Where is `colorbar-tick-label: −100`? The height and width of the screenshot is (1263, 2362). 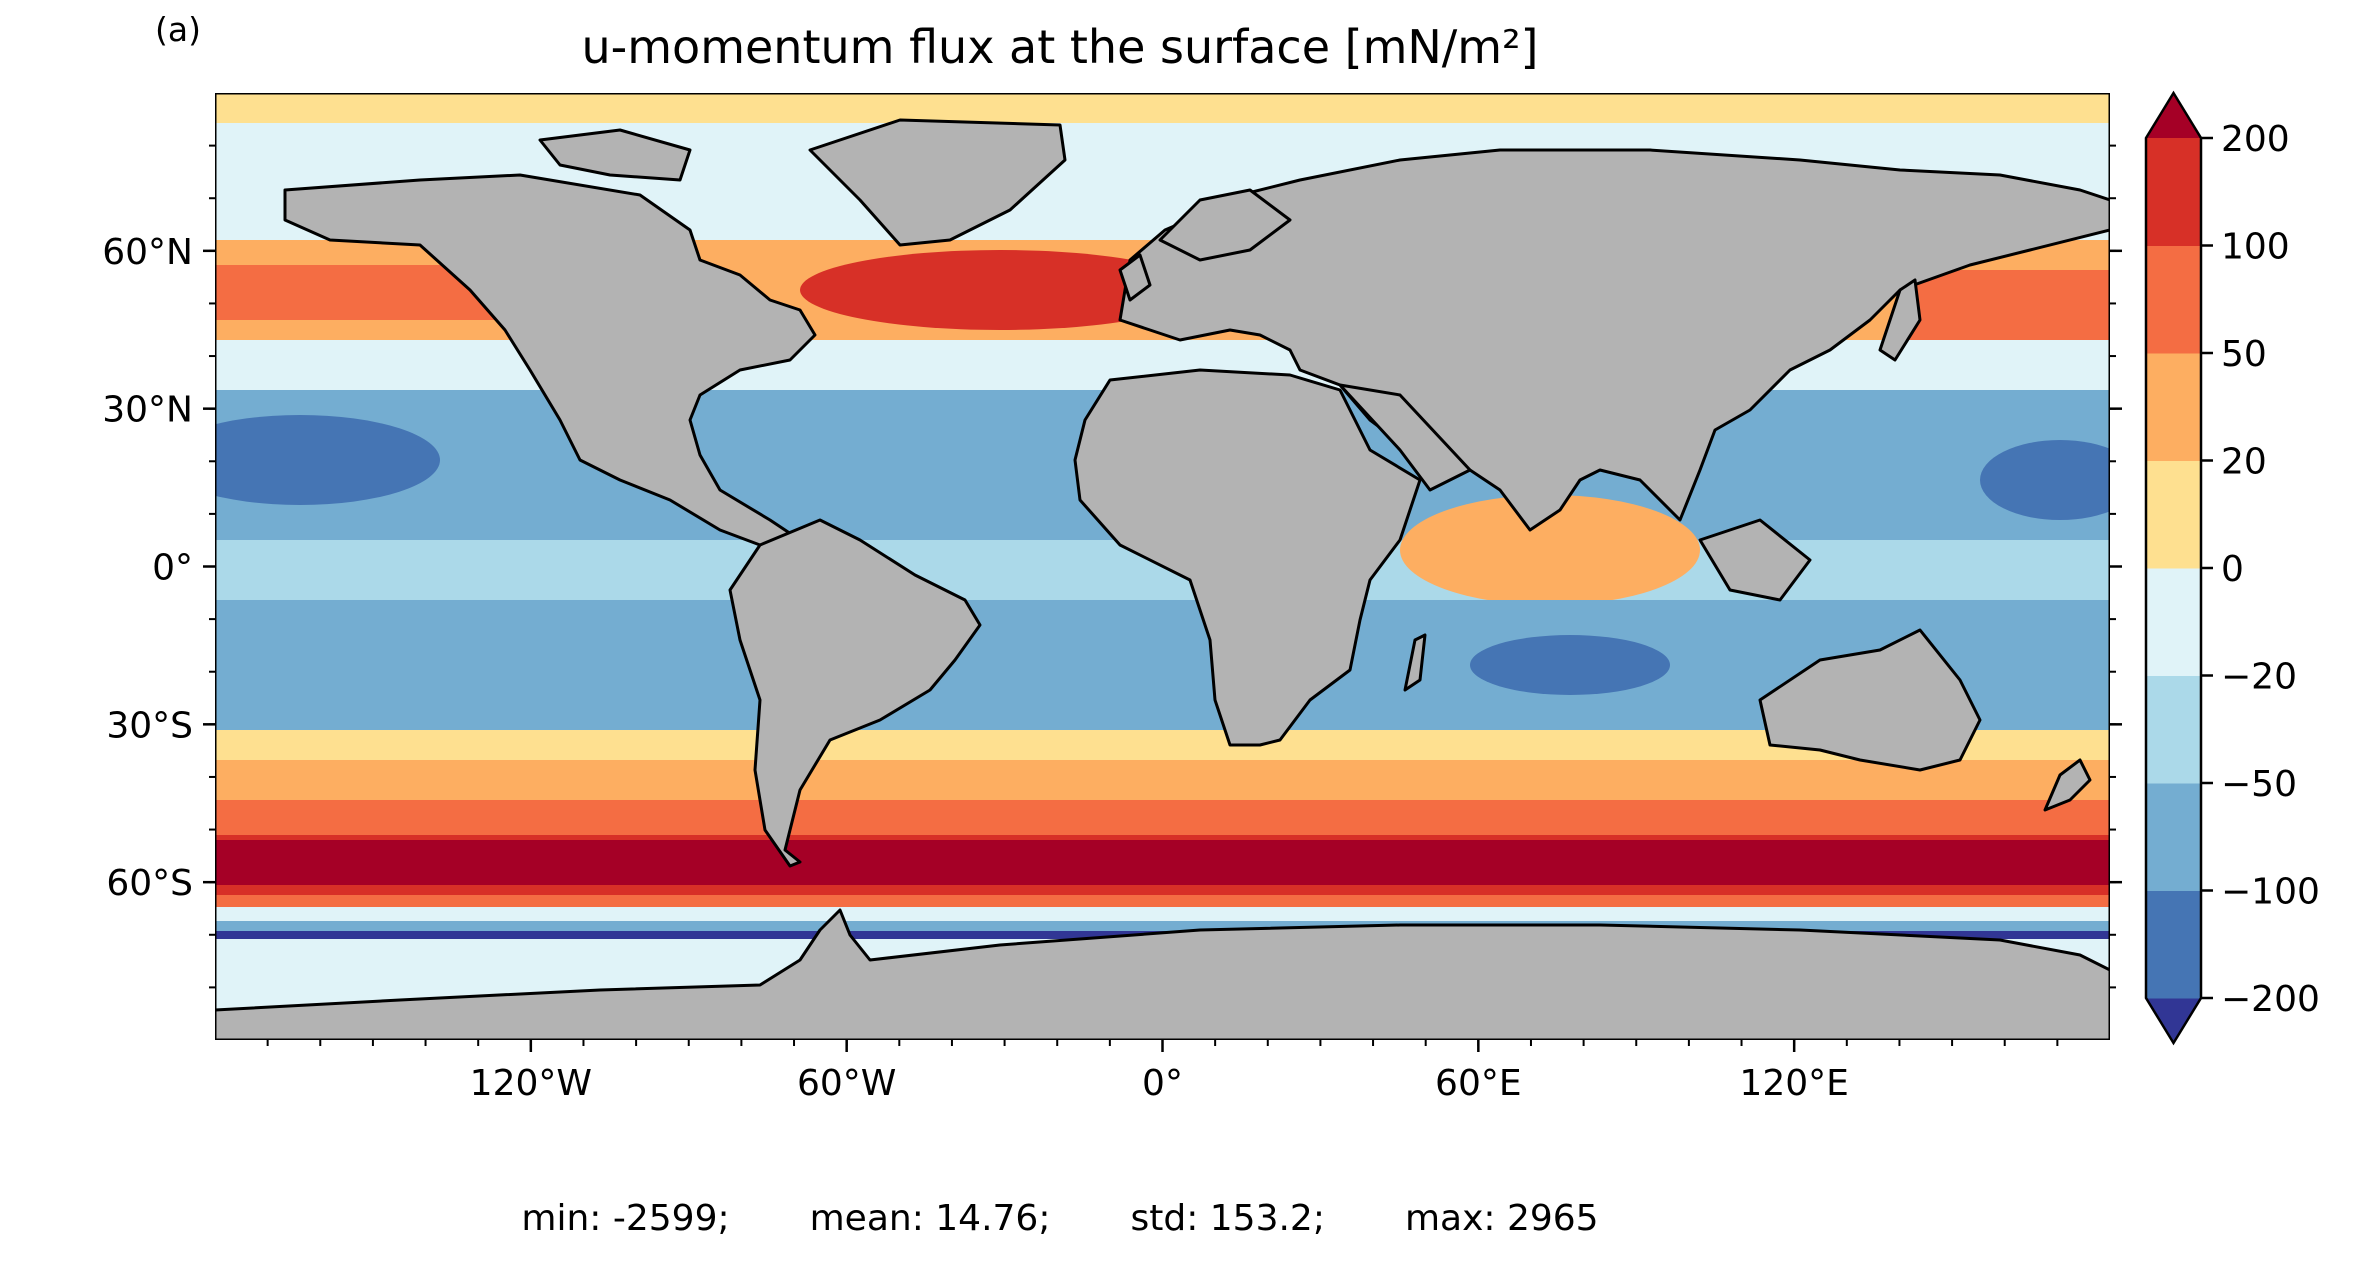
colorbar-tick-label: −100 is located at coordinates (2270, 892).